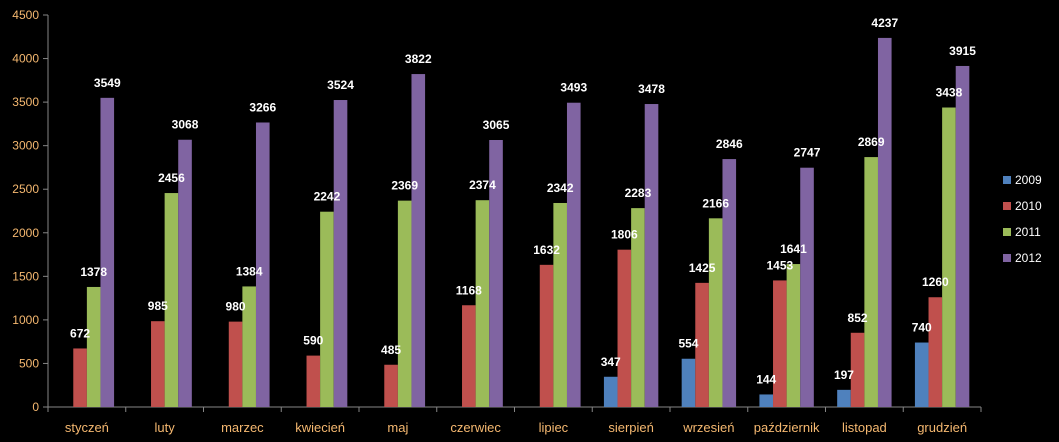 This screenshot has width=1059, height=442. What do you see at coordinates (1028, 206) in the screenshot?
I see `legend-label: 2010` at bounding box center [1028, 206].